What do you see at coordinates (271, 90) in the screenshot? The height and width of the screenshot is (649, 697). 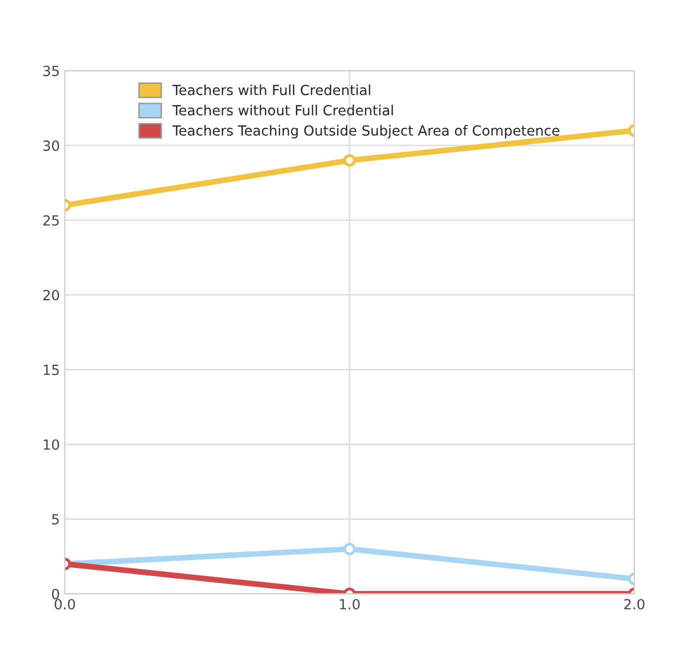 I see `legend-label: Teachers with Full Credential` at bounding box center [271, 90].